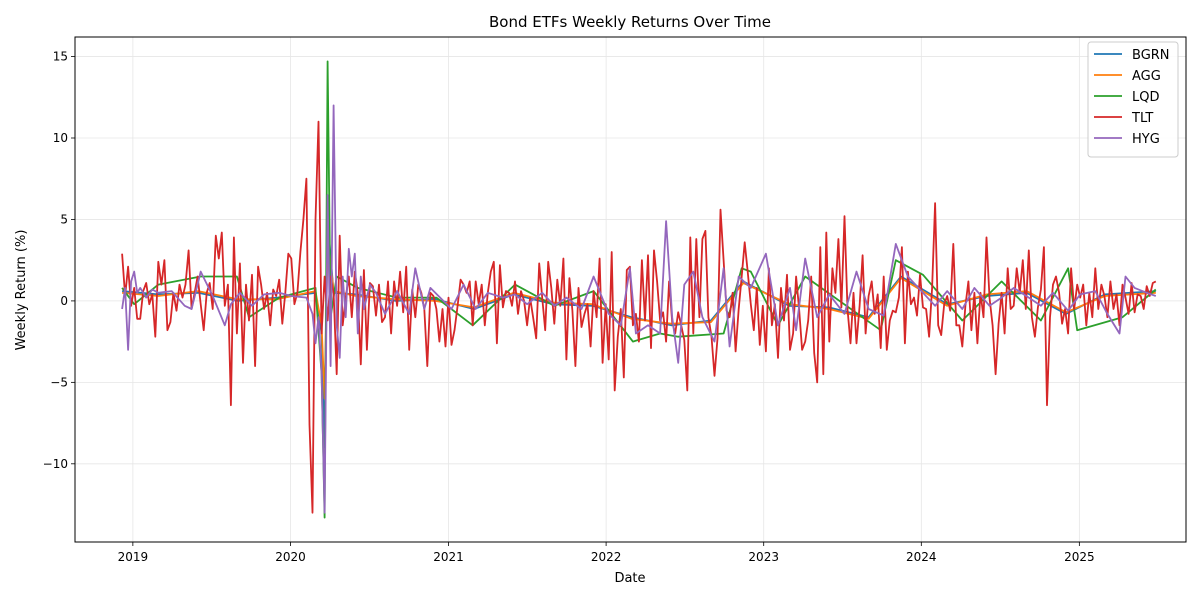  What do you see at coordinates (60, 138) in the screenshot?
I see `y-tick-label: 10` at bounding box center [60, 138].